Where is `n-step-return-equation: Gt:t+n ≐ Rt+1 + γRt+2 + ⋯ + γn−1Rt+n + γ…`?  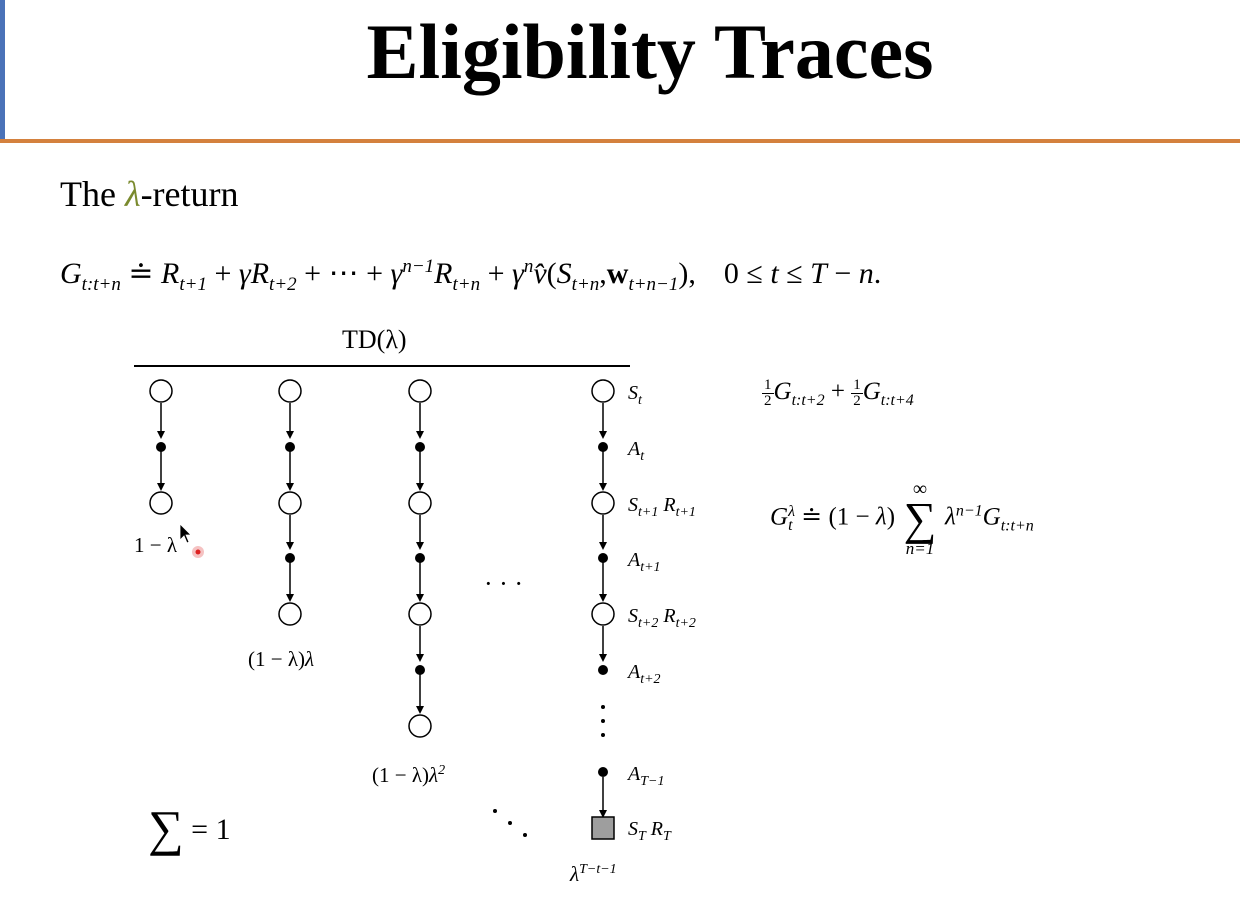 n-step-return-equation: Gt:t+n ≐ Rt+1 + γRt+2 + ⋯ + γn−1Rt+n + γ… is located at coordinates (471, 275).